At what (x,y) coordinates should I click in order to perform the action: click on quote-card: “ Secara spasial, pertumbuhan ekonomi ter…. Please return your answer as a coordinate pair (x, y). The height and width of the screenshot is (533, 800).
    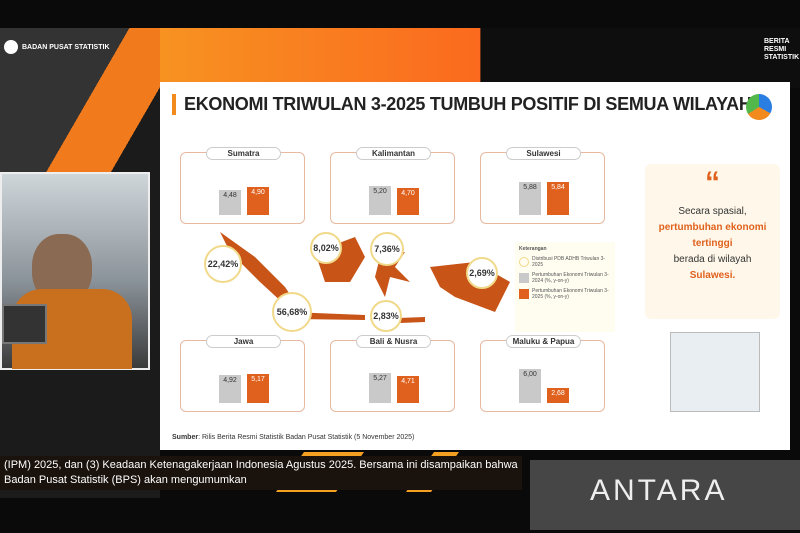
    Looking at the image, I should click on (712, 241).